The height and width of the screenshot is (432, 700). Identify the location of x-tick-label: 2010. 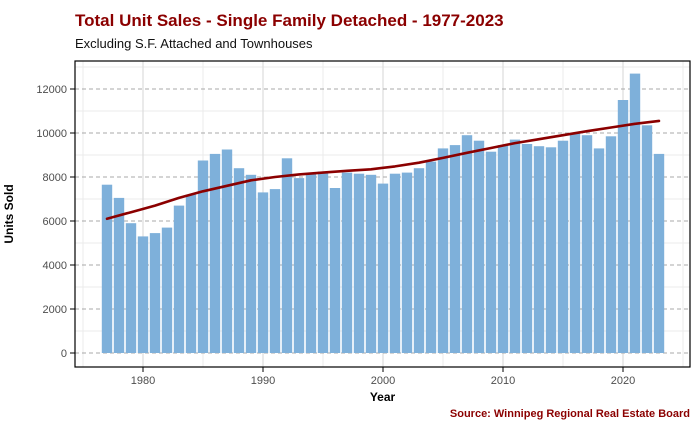
(503, 381).